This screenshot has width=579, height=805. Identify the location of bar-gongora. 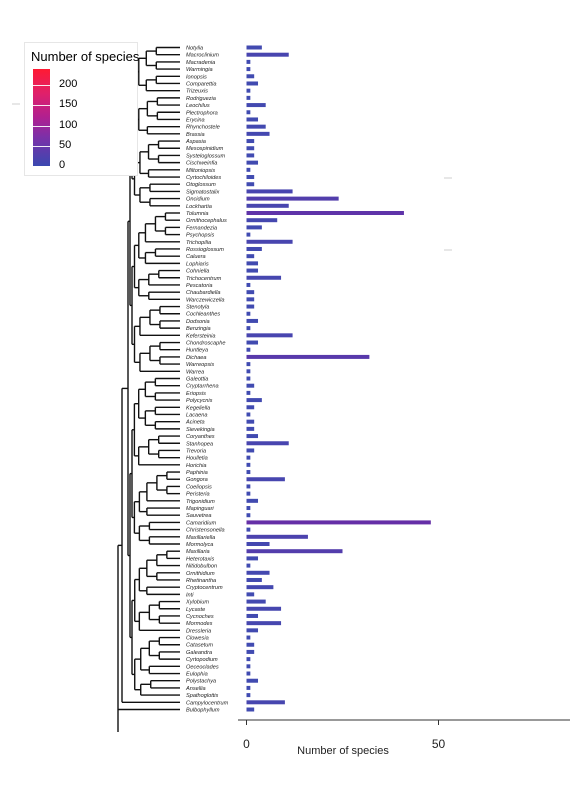
(265, 479).